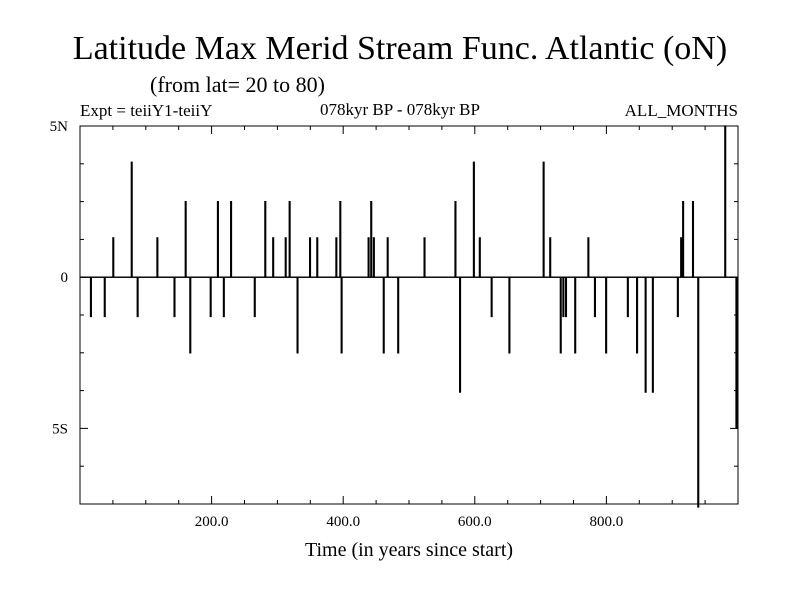 This screenshot has width=800, height=600. What do you see at coordinates (475, 522) in the screenshot?
I see `x-tick-label: 600.0` at bounding box center [475, 522].